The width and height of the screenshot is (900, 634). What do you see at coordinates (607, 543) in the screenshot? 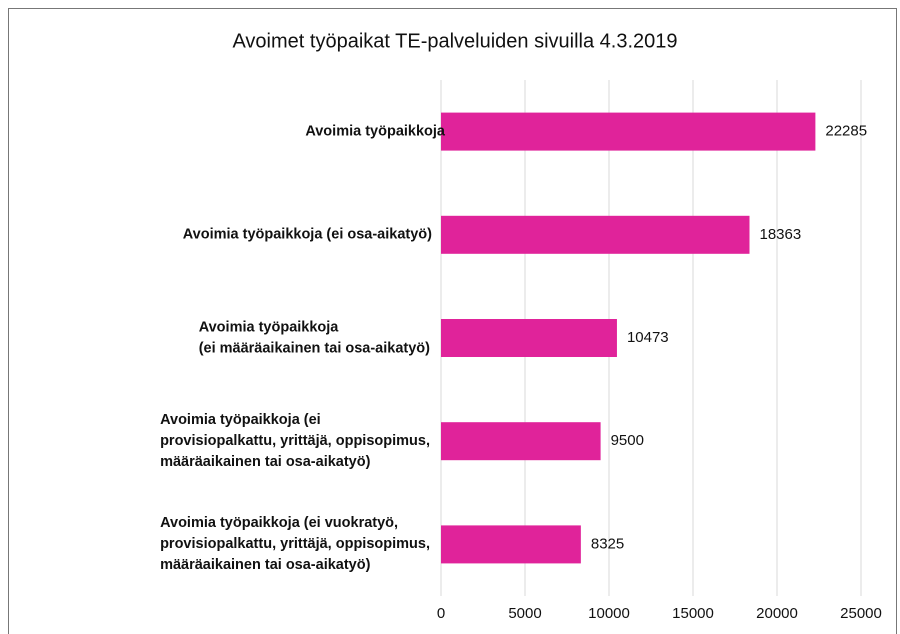
I see `value-label: 8325` at bounding box center [607, 543].